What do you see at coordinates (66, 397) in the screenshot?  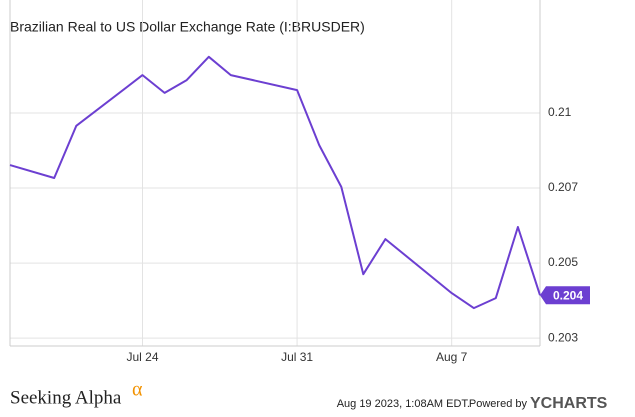 I see `brand: Seeking Alpha` at bounding box center [66, 397].